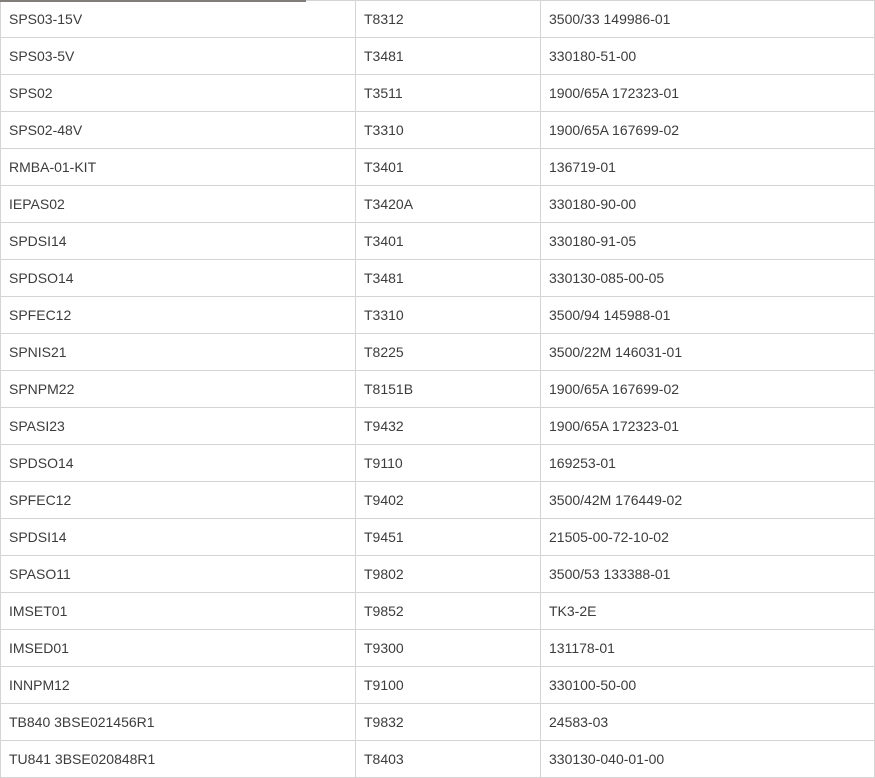 This screenshot has width=875, height=778. I want to click on table-cell-col1: SPS03-5V, so click(178, 56).